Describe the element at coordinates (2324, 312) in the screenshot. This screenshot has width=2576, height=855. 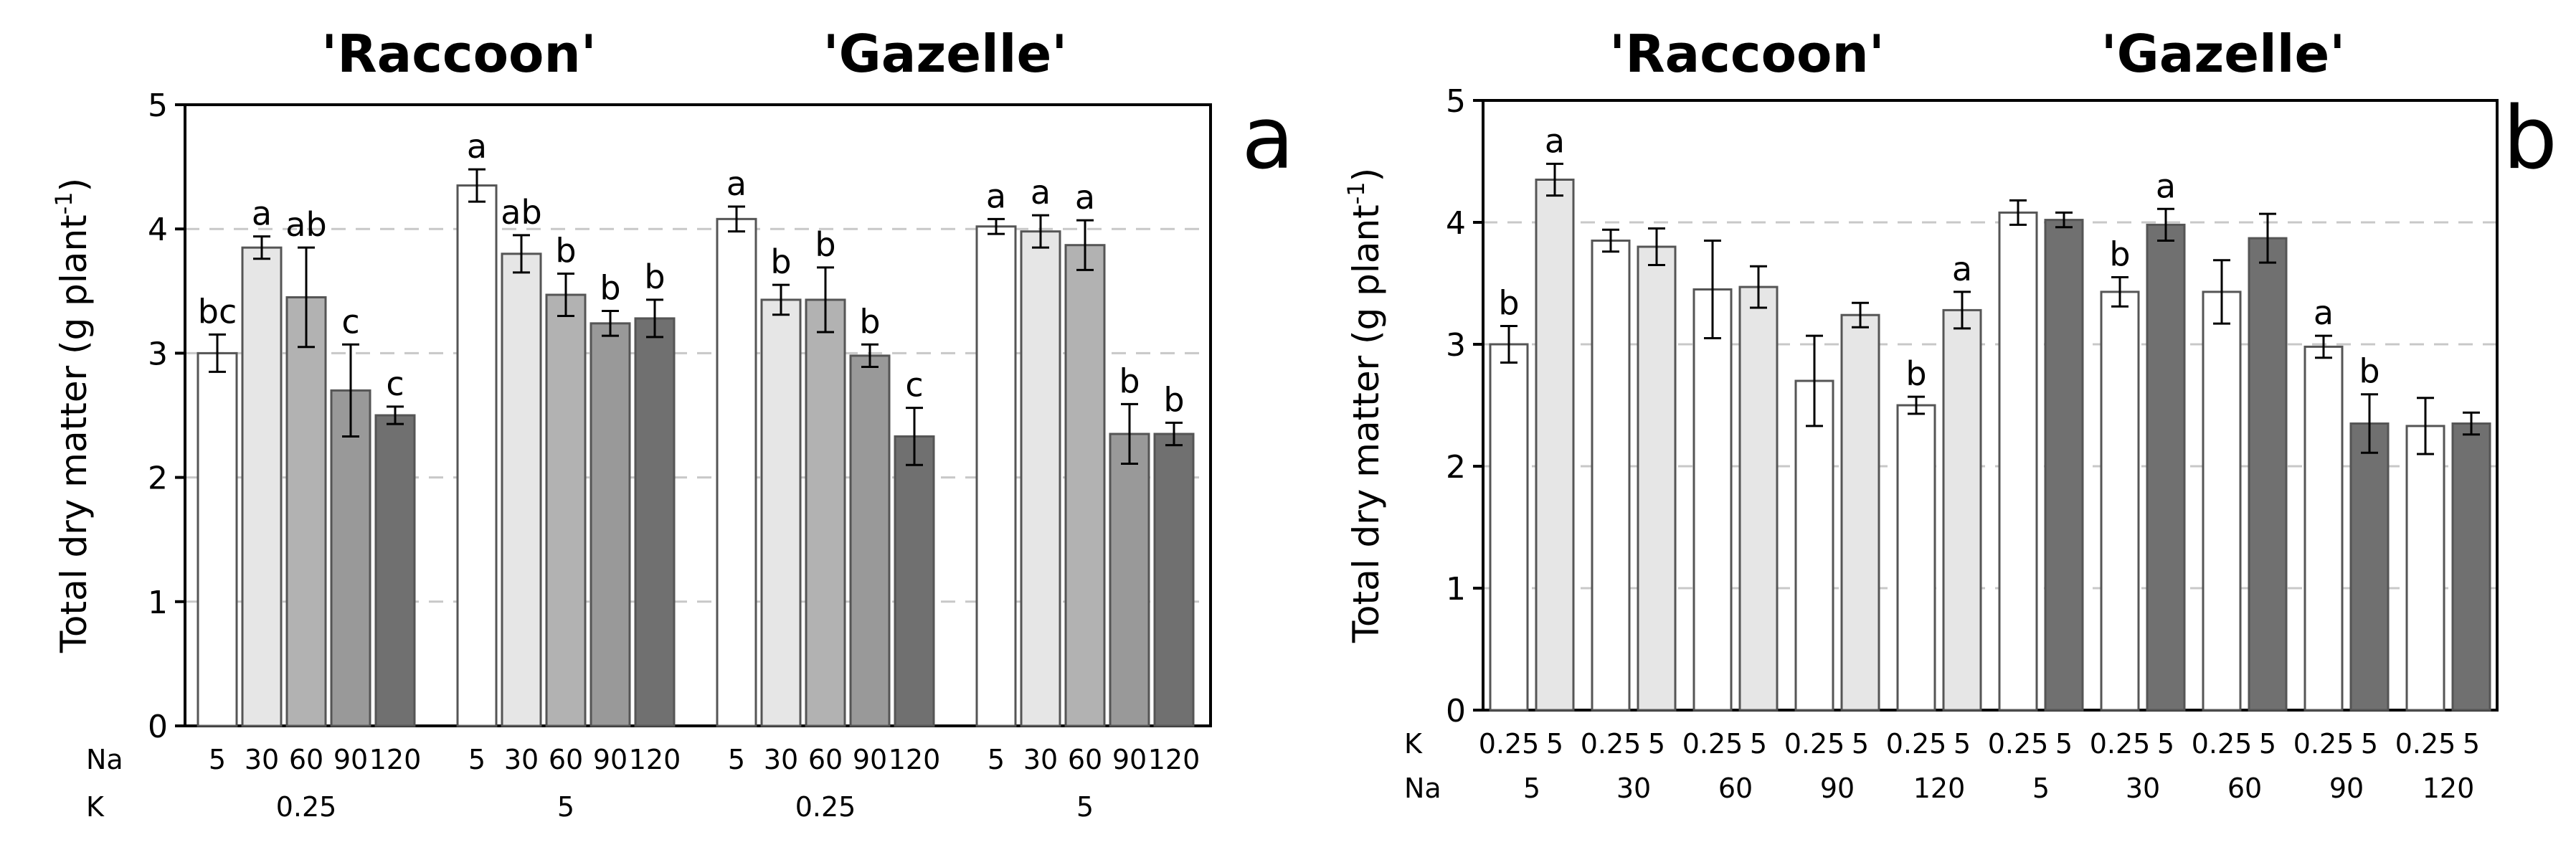
I see `panel-b-group9-k0.25-significance-letter: a` at that location.